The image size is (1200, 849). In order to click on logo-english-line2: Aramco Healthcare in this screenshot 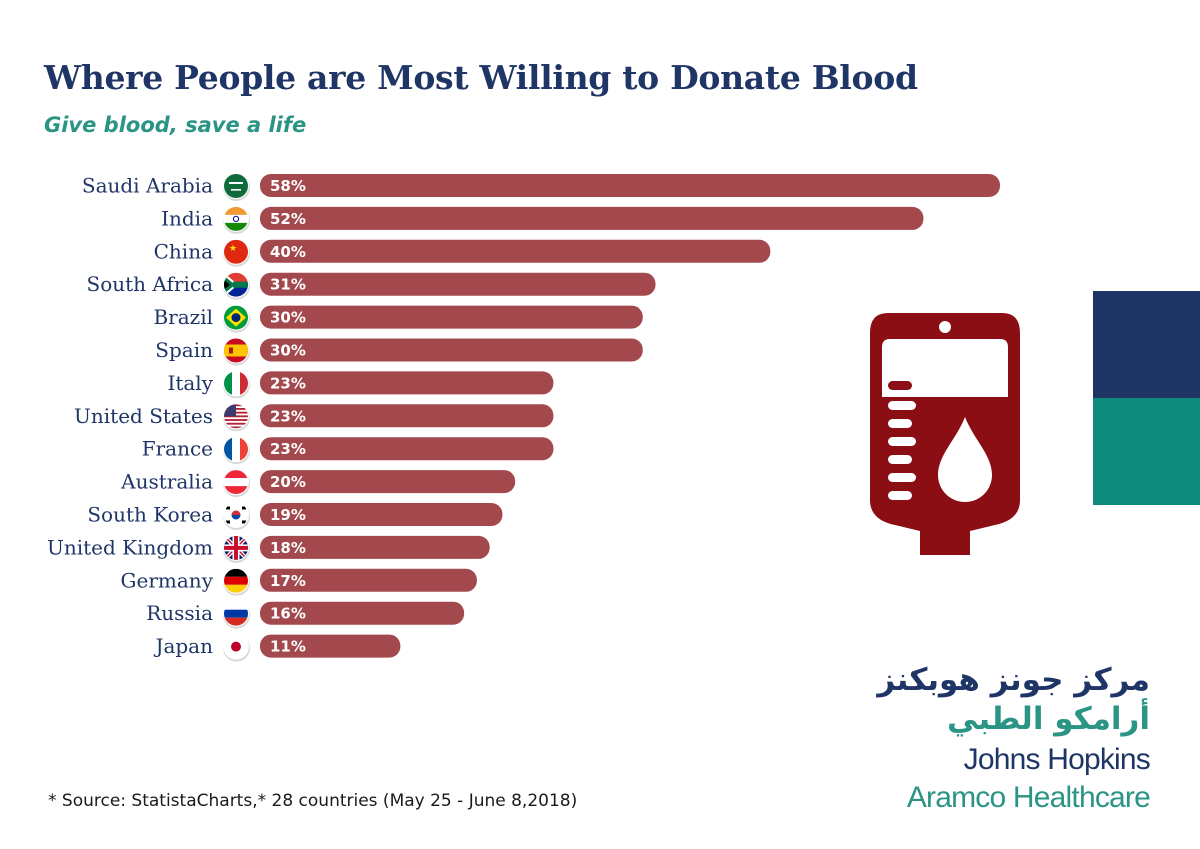, I will do `click(1028, 797)`.